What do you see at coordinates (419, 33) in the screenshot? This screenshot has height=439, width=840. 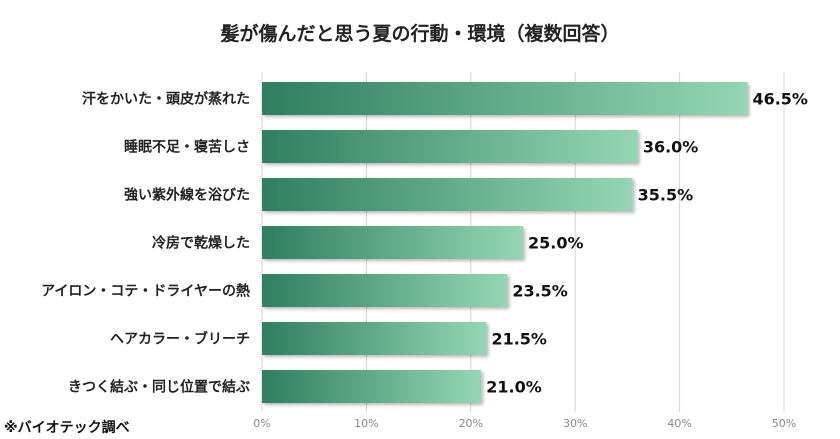 I see `chart-title: 髪が傷んだと思う夏の行動・環境（複数回答）` at bounding box center [419, 33].